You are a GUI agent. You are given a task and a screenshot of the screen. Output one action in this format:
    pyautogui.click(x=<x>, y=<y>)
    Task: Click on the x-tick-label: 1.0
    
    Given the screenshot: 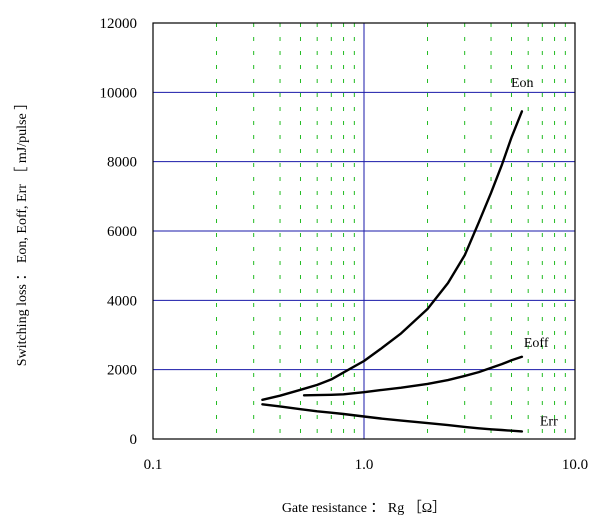 What is the action you would take?
    pyautogui.click(x=364, y=465)
    